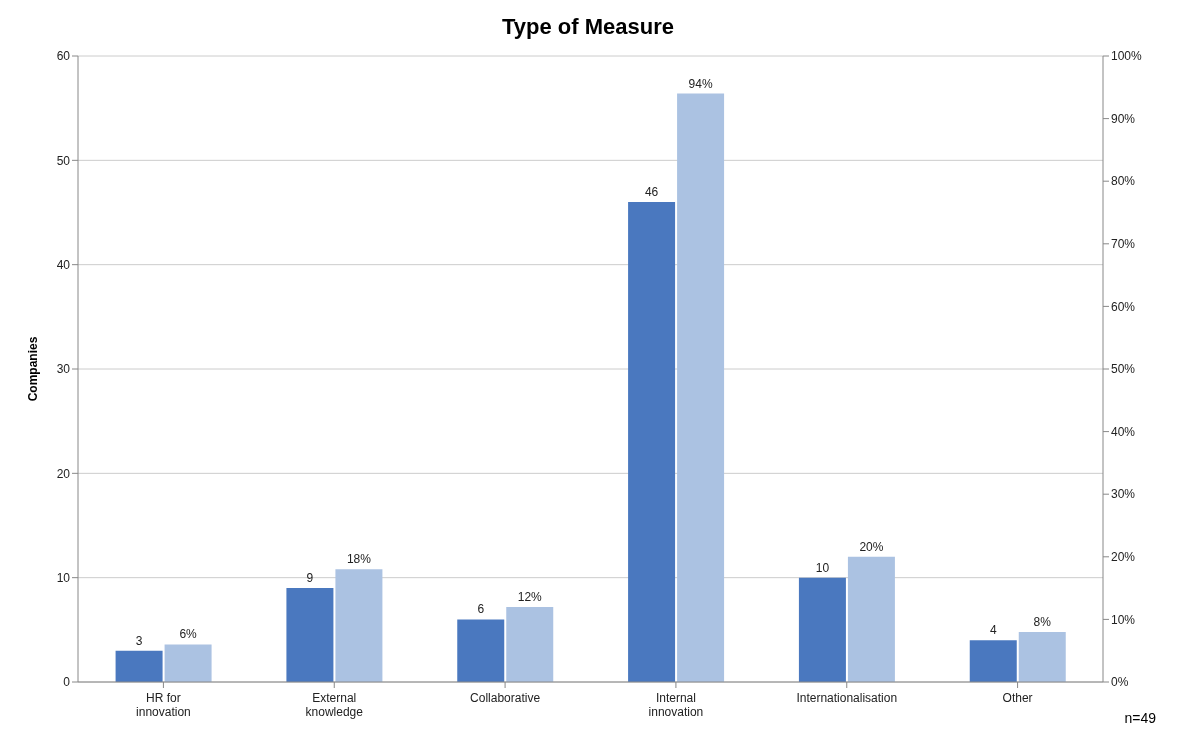 The image size is (1183, 751). I want to click on x-tick-label: Internationalisation, so click(847, 698).